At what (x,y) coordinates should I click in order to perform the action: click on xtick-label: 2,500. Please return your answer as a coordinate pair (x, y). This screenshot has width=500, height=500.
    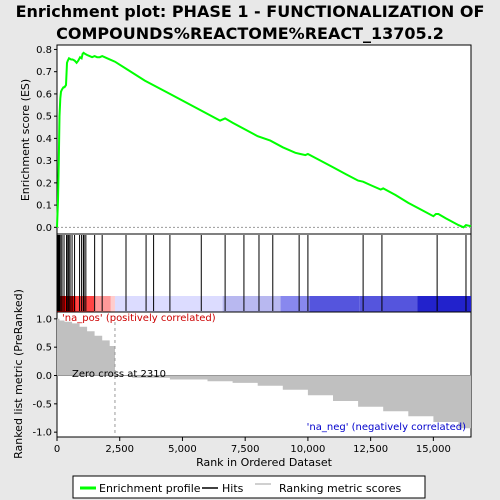
    Looking at the image, I should click on (119, 449).